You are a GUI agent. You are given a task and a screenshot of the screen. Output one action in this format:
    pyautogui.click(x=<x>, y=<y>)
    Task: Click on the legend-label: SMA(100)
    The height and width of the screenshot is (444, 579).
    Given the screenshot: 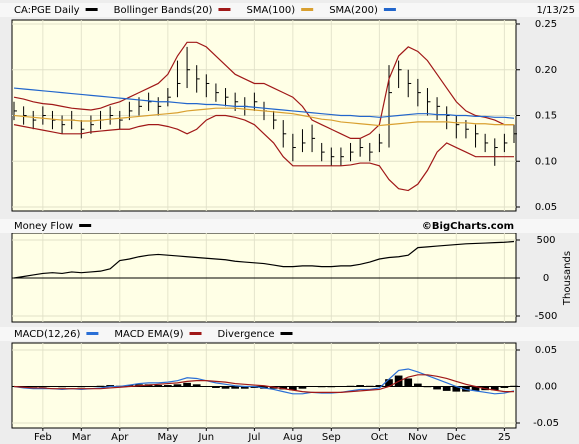 What is the action you would take?
    pyautogui.click(x=270, y=10)
    